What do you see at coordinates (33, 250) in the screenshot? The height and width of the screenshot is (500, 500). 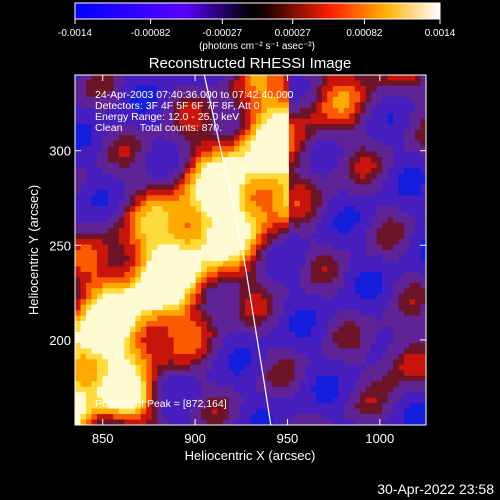 I see `y-axis-label: Heliocentric Y (arcsec)` at bounding box center [33, 250].